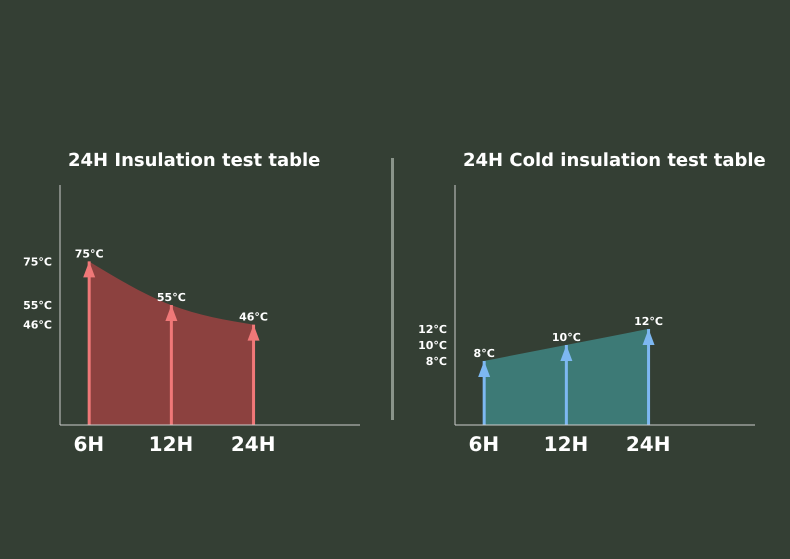 This screenshot has height=559, width=790. Describe the element at coordinates (89, 253) in the screenshot. I see `data-label: 75°C` at that location.